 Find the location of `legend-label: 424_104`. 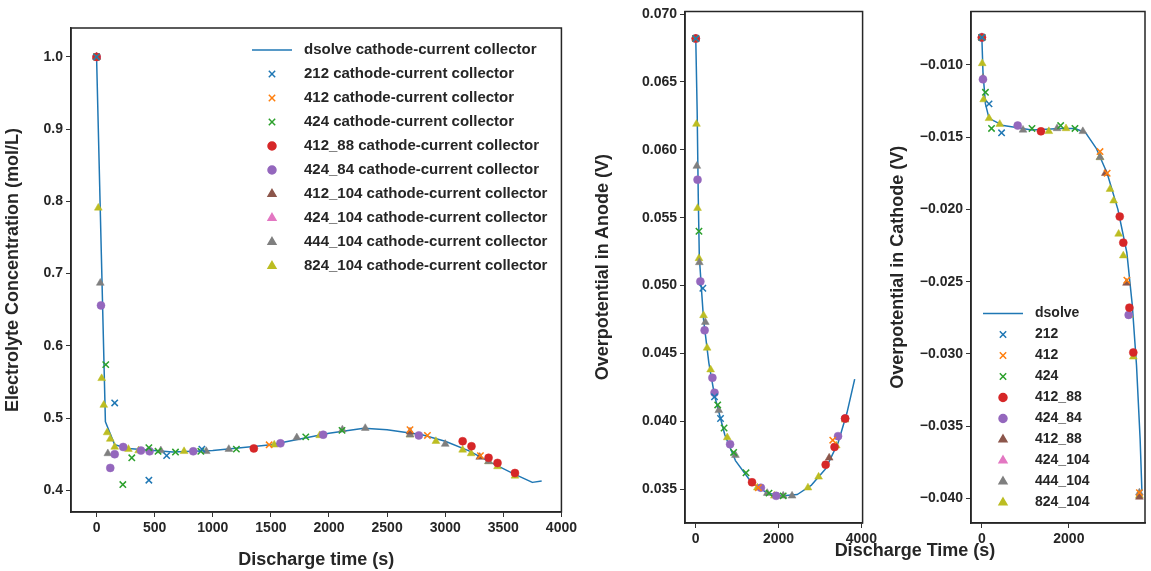

legend-label: 424_104 is located at coordinates (1062, 459).